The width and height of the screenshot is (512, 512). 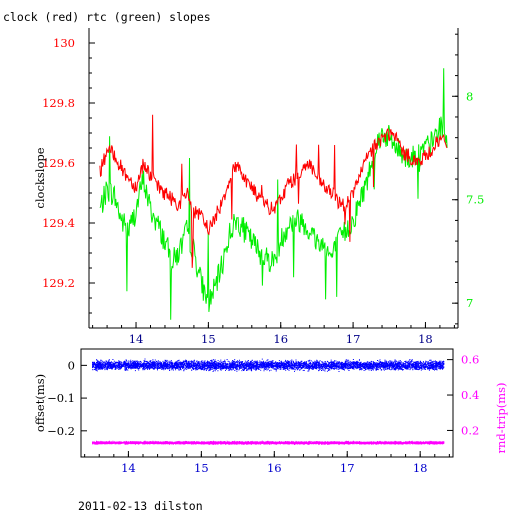 I want to click on top-y-tick-label: 129.2, so click(x=58, y=283).